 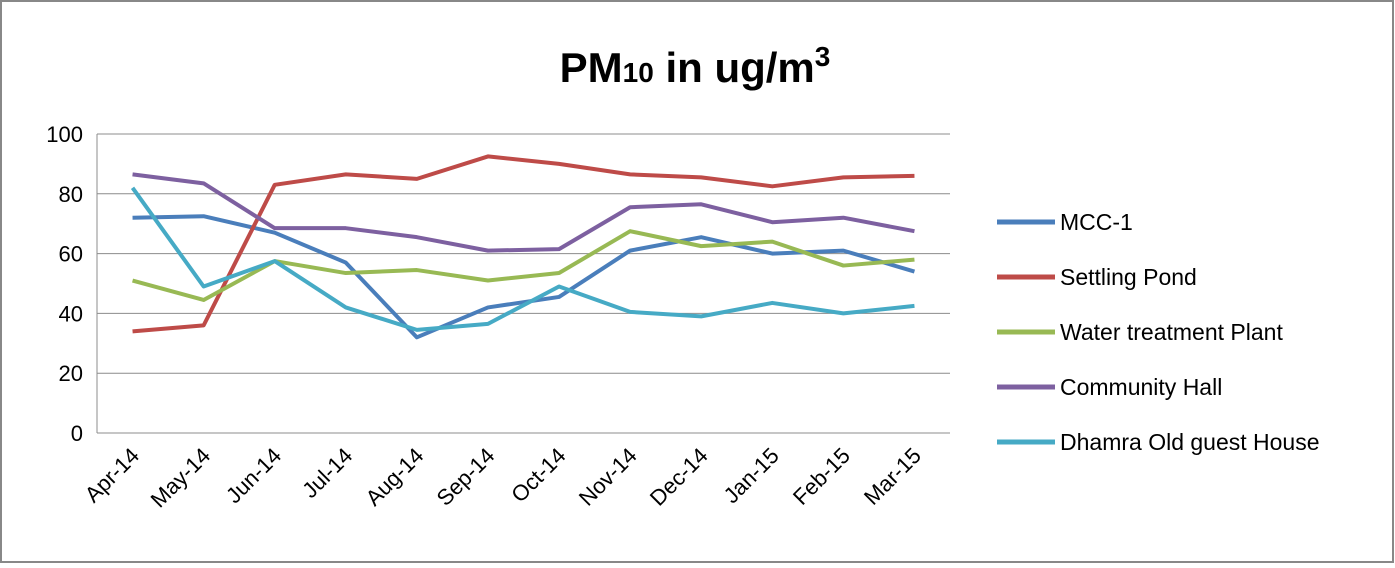 What do you see at coordinates (734, 67) in the screenshot?
I see `title-part: in ug/m` at bounding box center [734, 67].